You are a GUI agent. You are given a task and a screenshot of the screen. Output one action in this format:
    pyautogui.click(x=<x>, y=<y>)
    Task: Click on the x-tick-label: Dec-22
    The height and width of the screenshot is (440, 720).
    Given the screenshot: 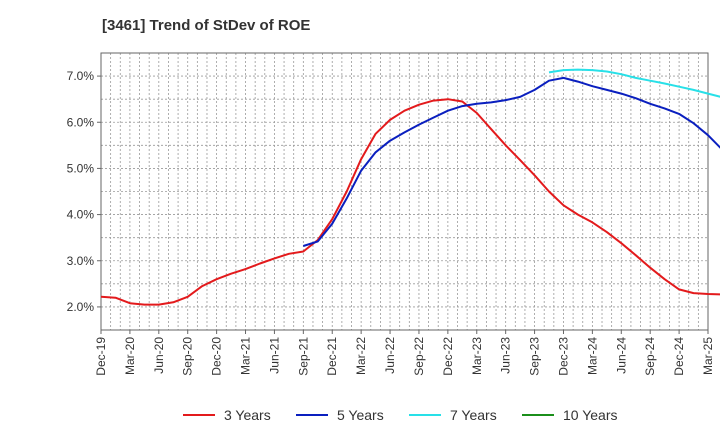 What is the action you would take?
    pyautogui.click(x=448, y=356)
    